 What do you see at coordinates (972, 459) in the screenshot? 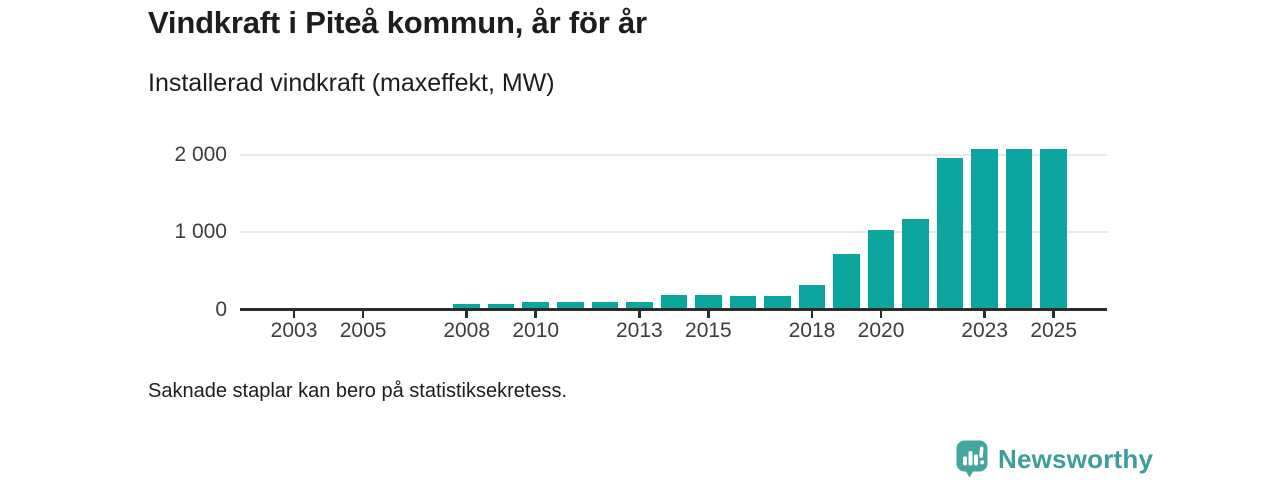
I see `newsworthy-logo-icon` at bounding box center [972, 459].